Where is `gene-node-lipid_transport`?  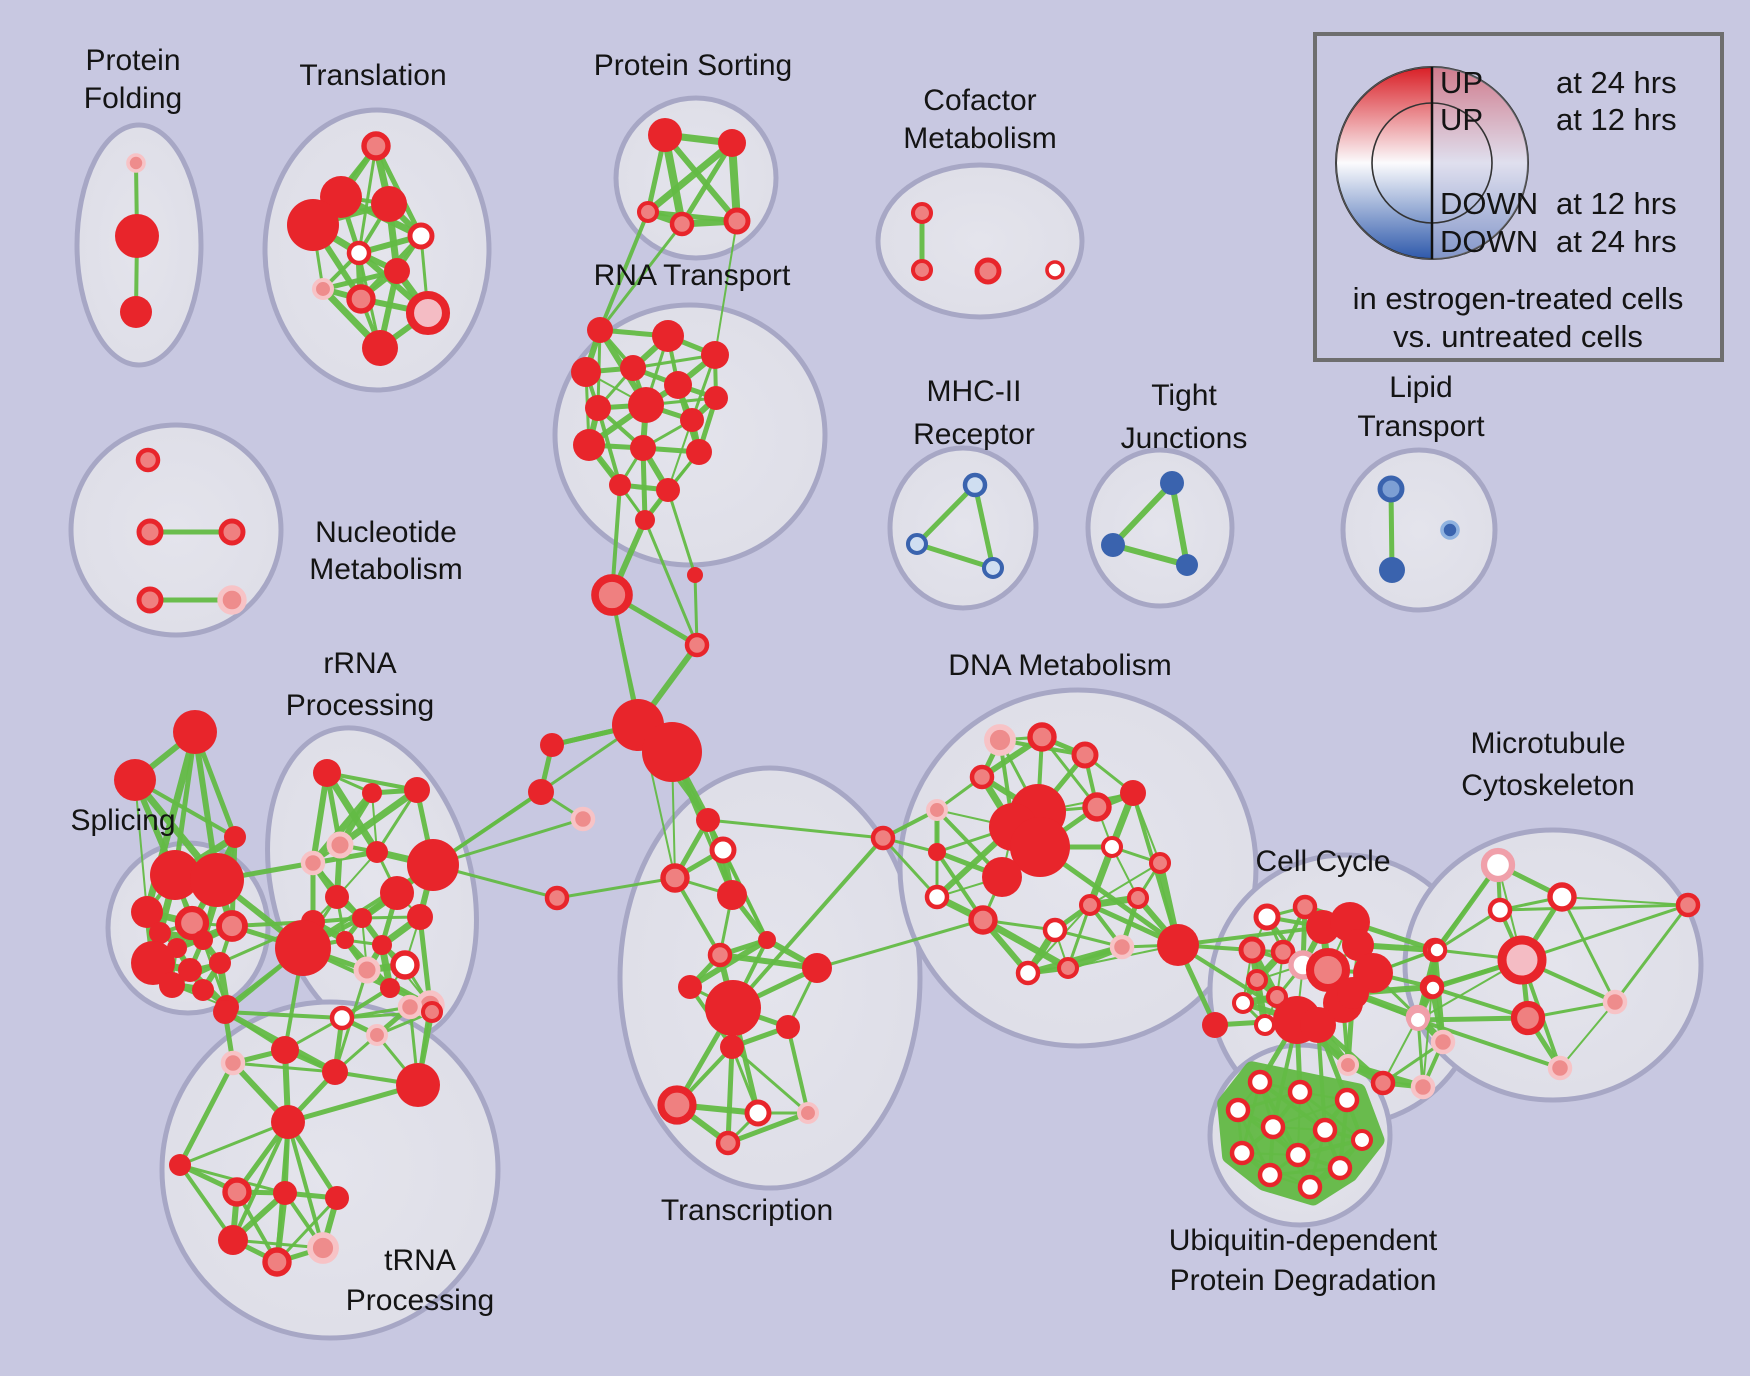
gene-node-lipid_transport is located at coordinates (1391, 489).